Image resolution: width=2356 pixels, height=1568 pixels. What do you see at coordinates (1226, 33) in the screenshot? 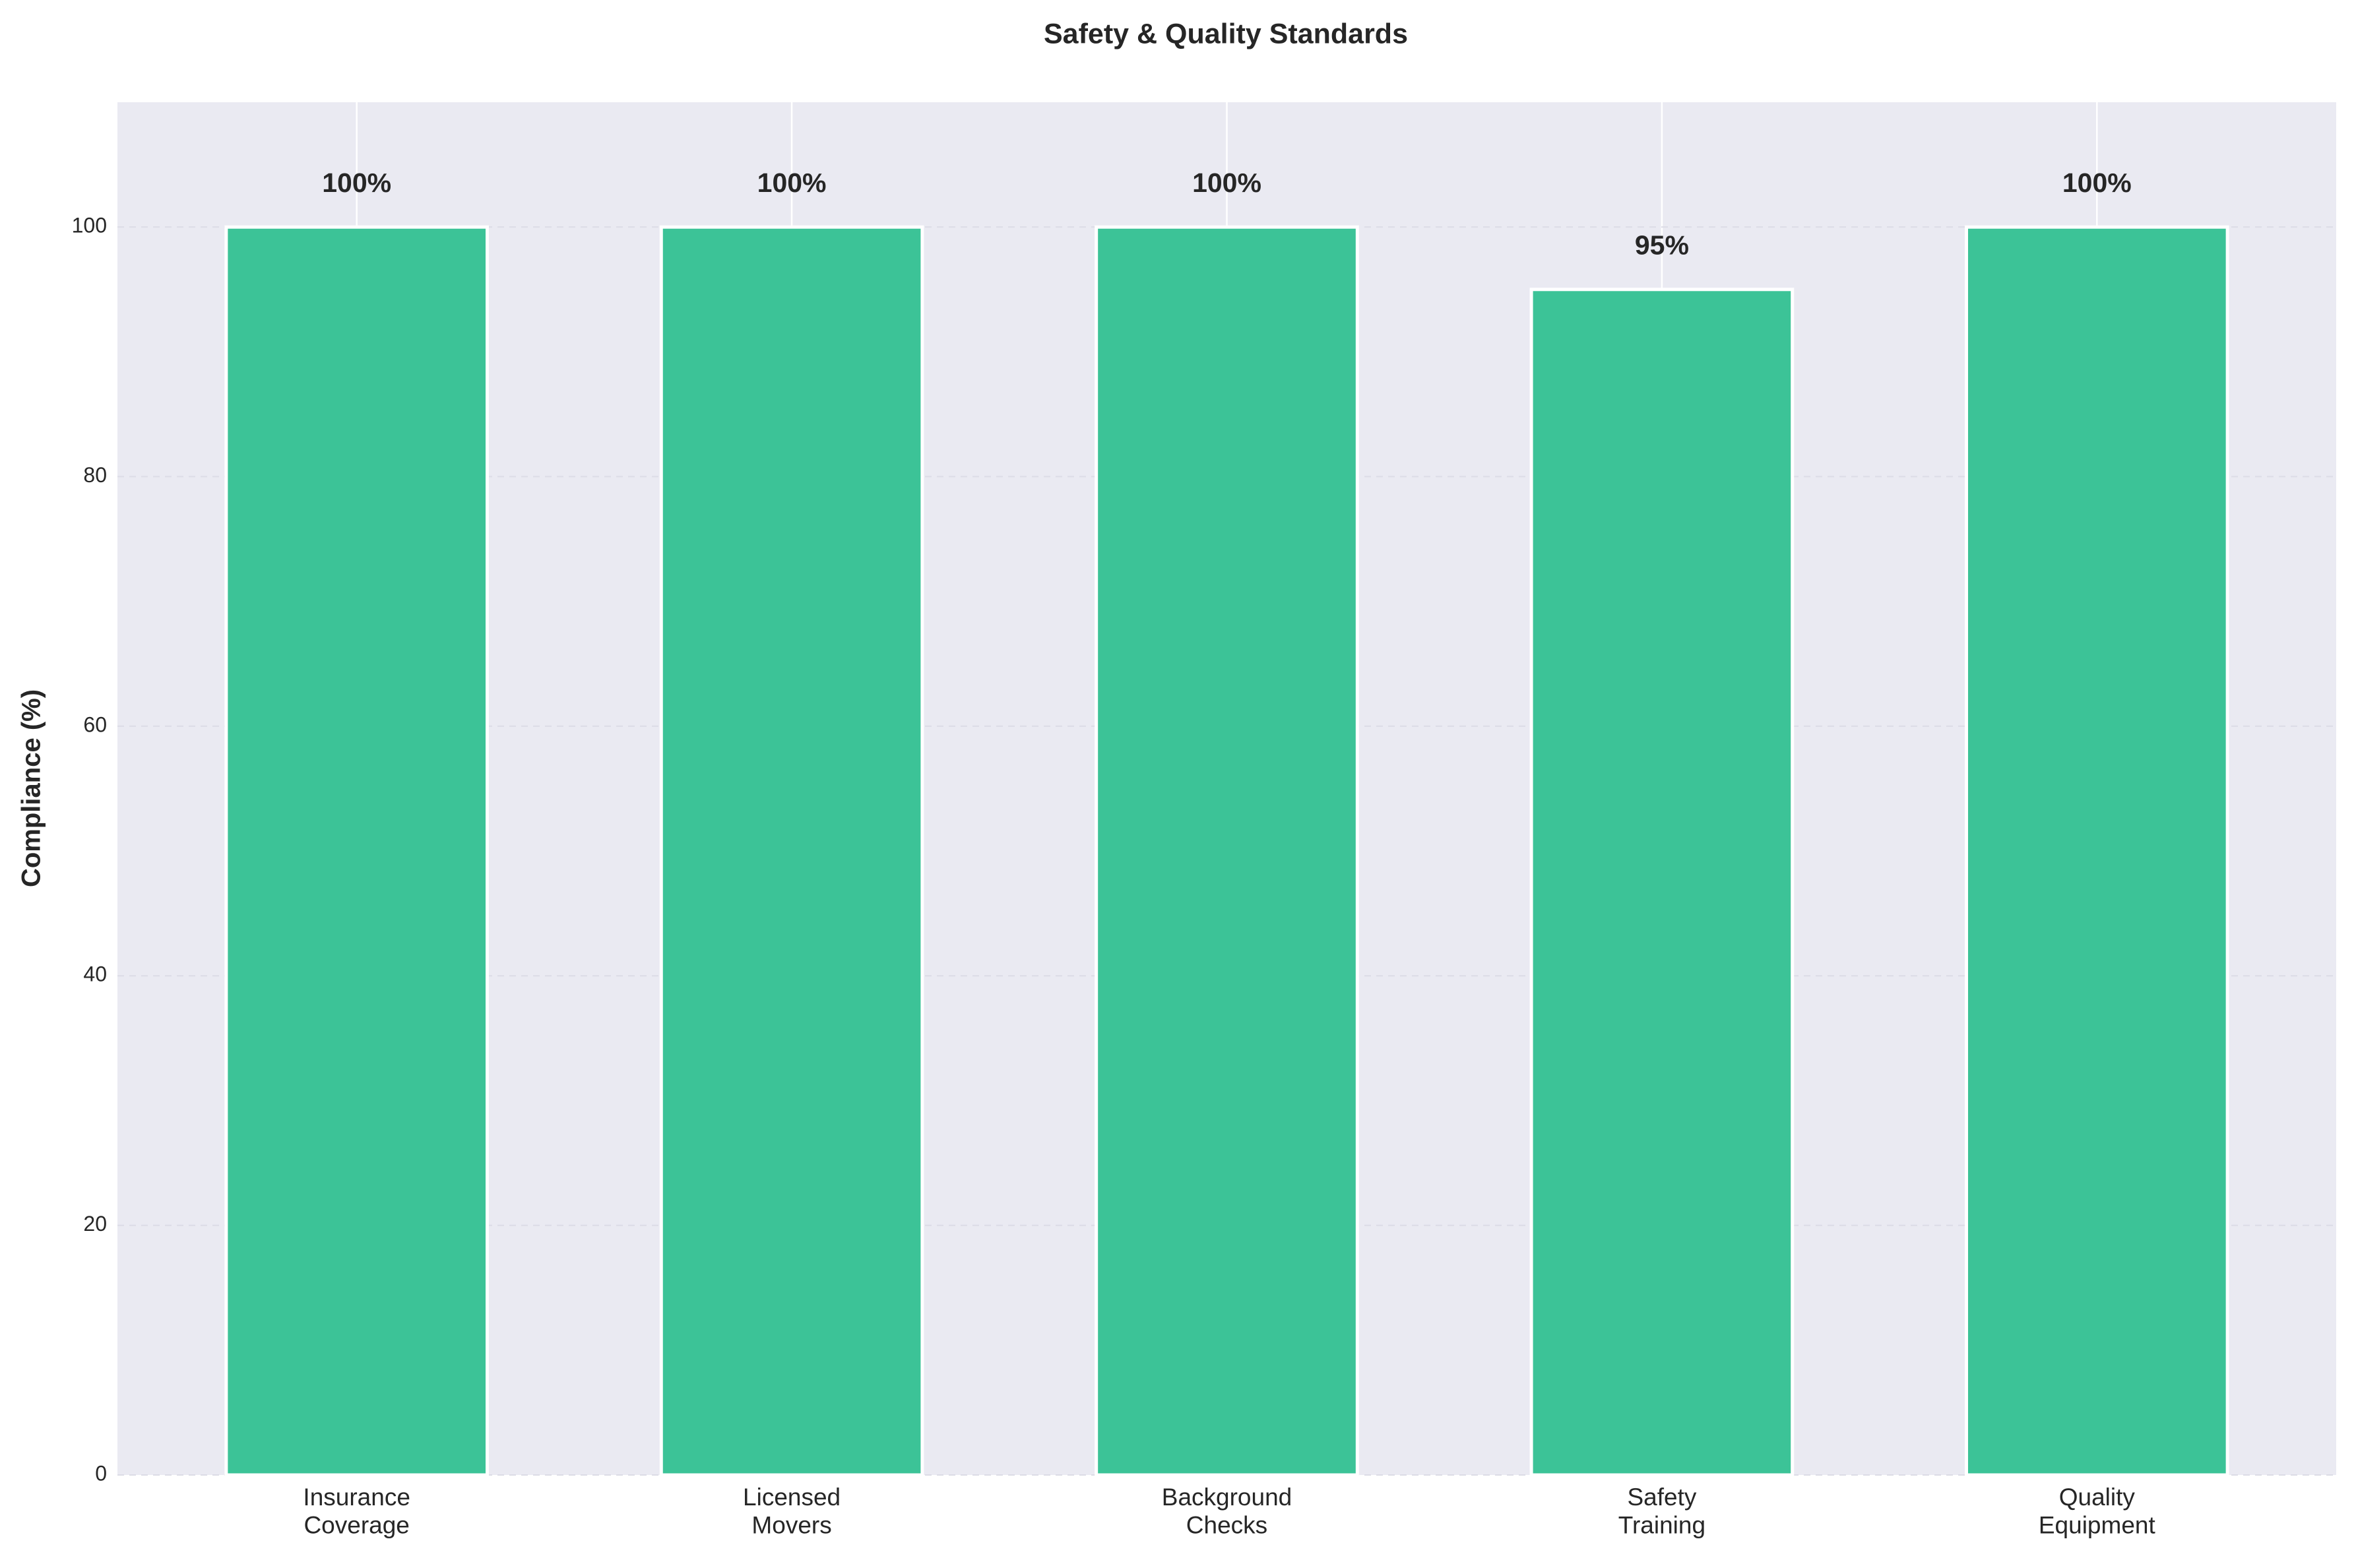
I see `chart-title: Safety & Quality Standards` at bounding box center [1226, 33].